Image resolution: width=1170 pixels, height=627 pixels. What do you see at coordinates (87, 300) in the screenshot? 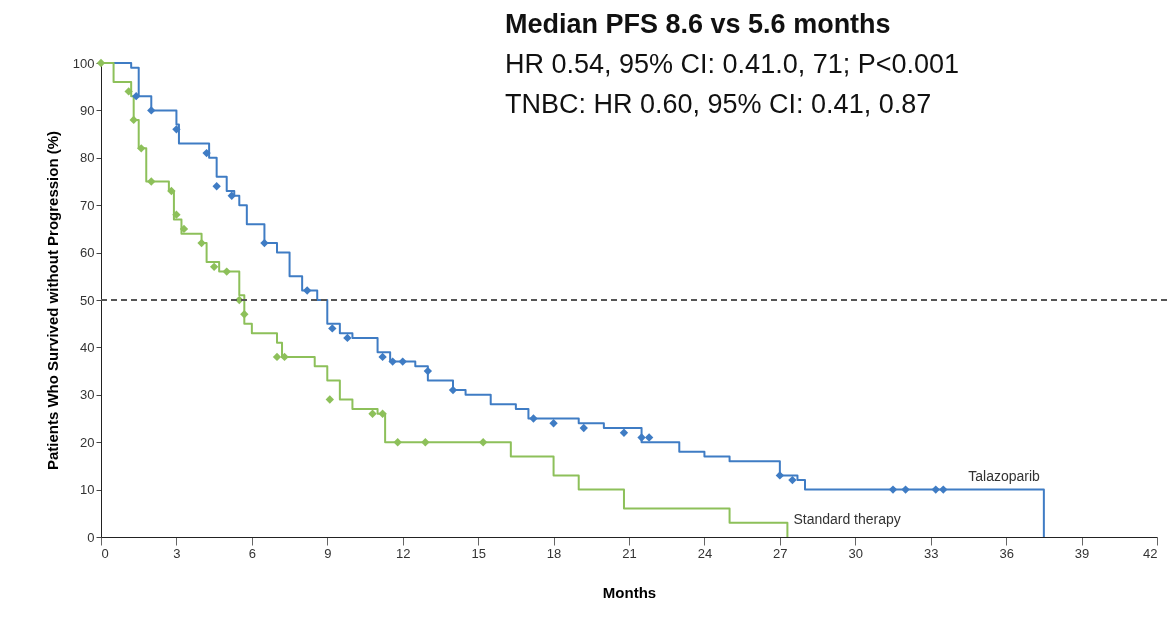
I see `y-tick-label: 50` at bounding box center [87, 300].